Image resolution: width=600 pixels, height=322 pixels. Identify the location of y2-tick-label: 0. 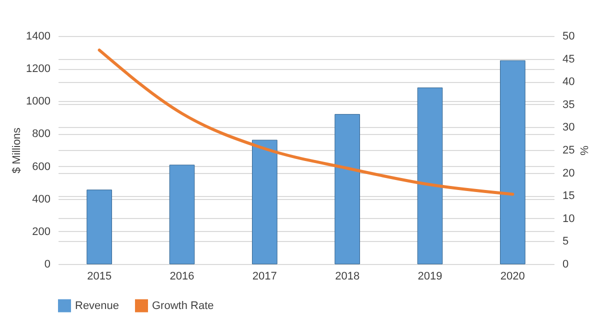
(565, 264).